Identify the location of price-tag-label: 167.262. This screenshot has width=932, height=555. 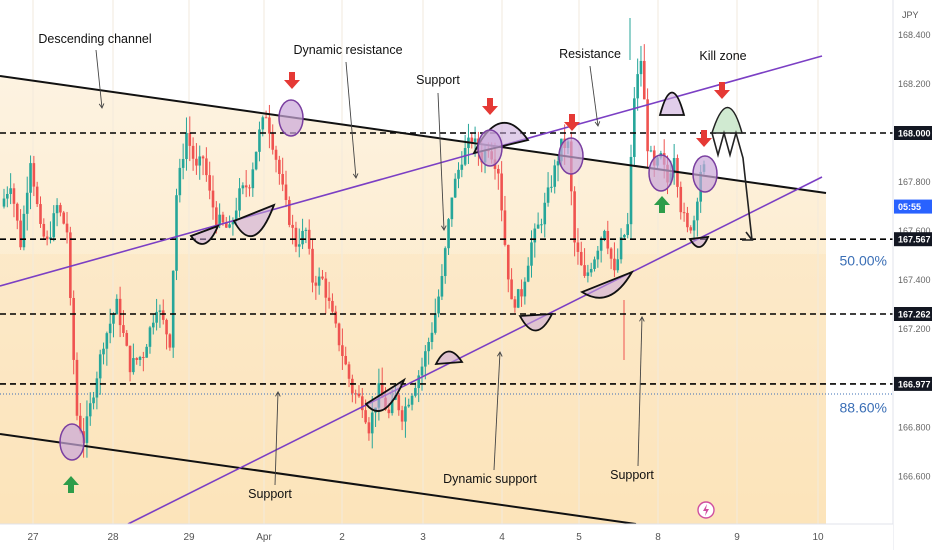
(914, 315).